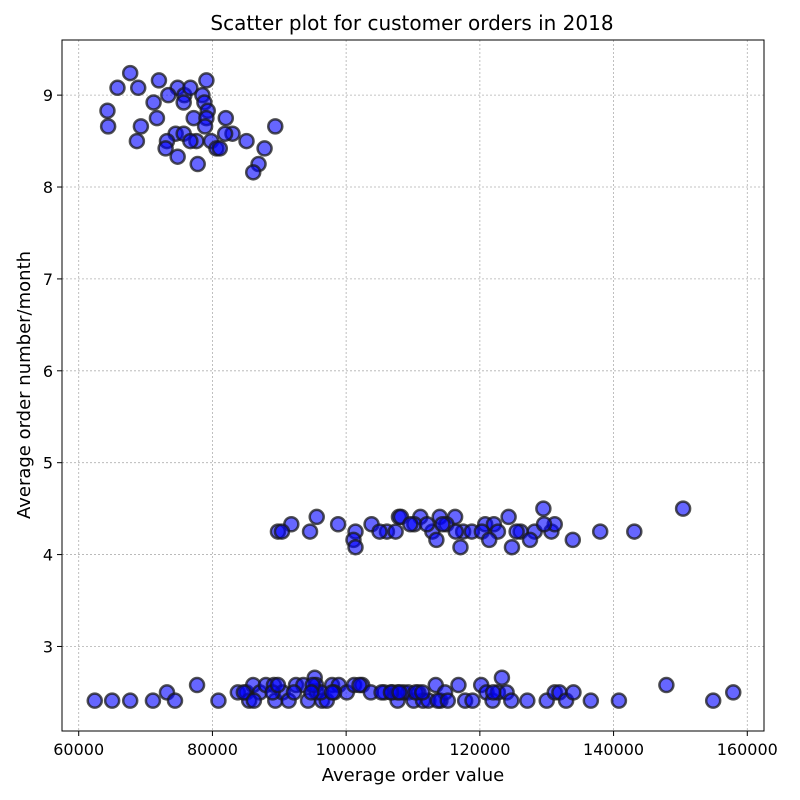 This screenshot has height=800, width=800. Describe the element at coordinates (48, 187) in the screenshot. I see `y-tick-label: 8` at that location.